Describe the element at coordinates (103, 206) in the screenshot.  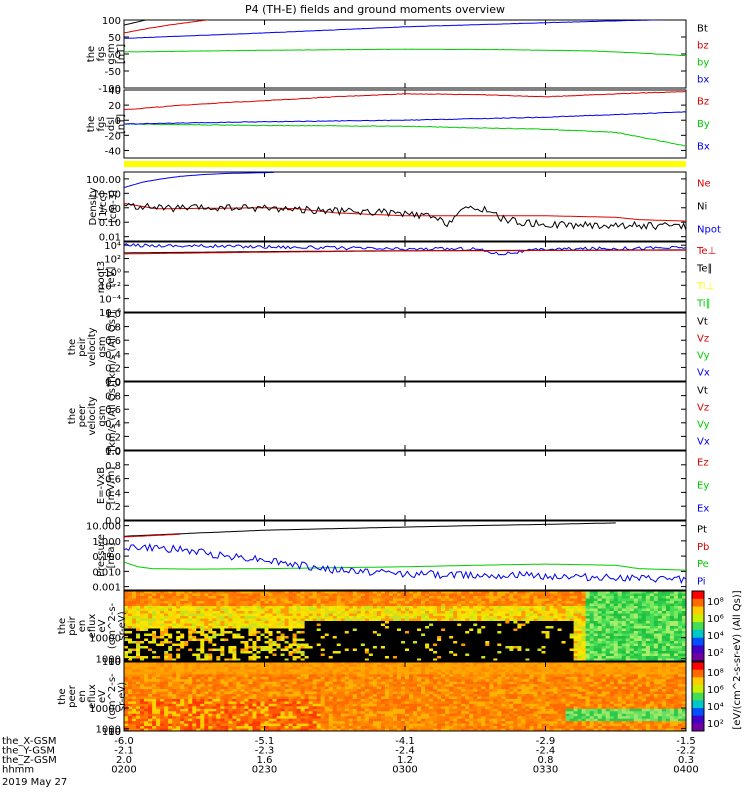
I see `y-axis-label: Density [1/cc] [cm-3]` at that location.